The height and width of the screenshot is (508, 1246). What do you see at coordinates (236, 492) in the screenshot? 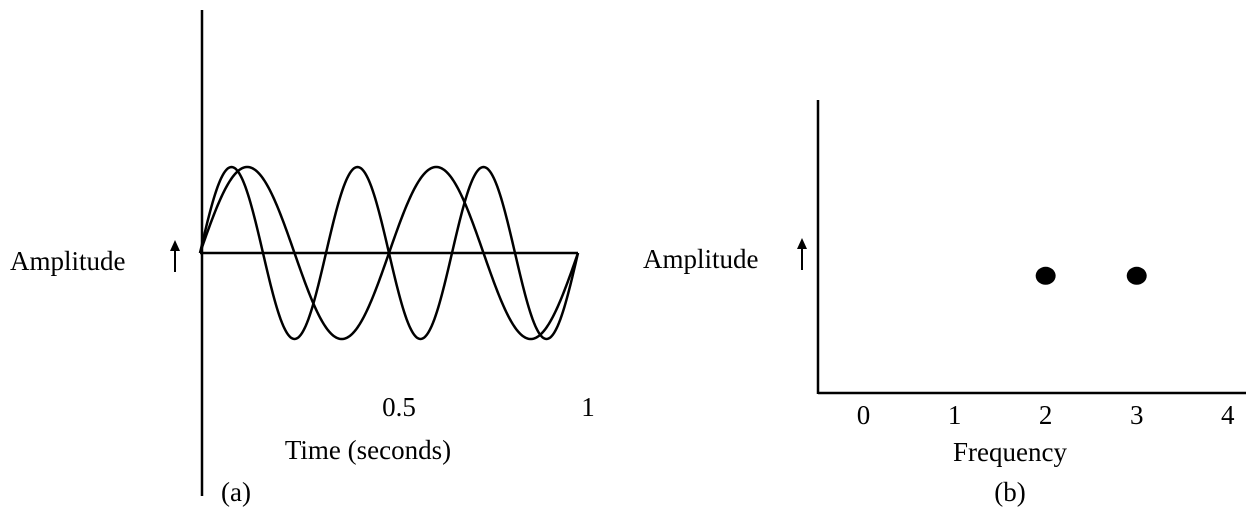
I see `panel-a-panel-label: (a)` at bounding box center [236, 492].